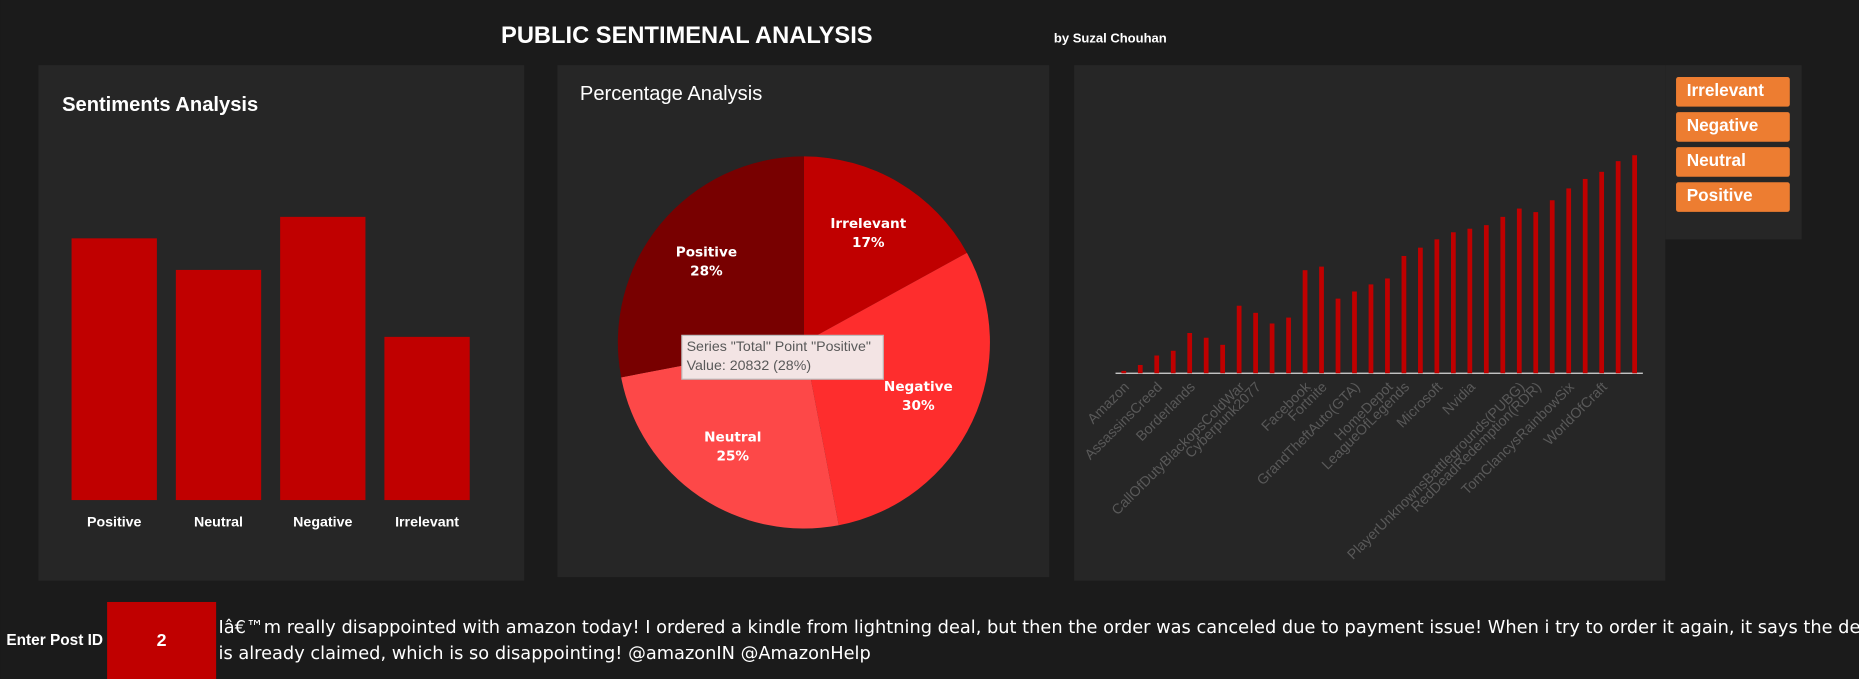 This screenshot has width=1859, height=679. Describe the element at coordinates (749, 366) in the screenshot. I see `tooltip-line: Value: 20832 (28%)` at that location.